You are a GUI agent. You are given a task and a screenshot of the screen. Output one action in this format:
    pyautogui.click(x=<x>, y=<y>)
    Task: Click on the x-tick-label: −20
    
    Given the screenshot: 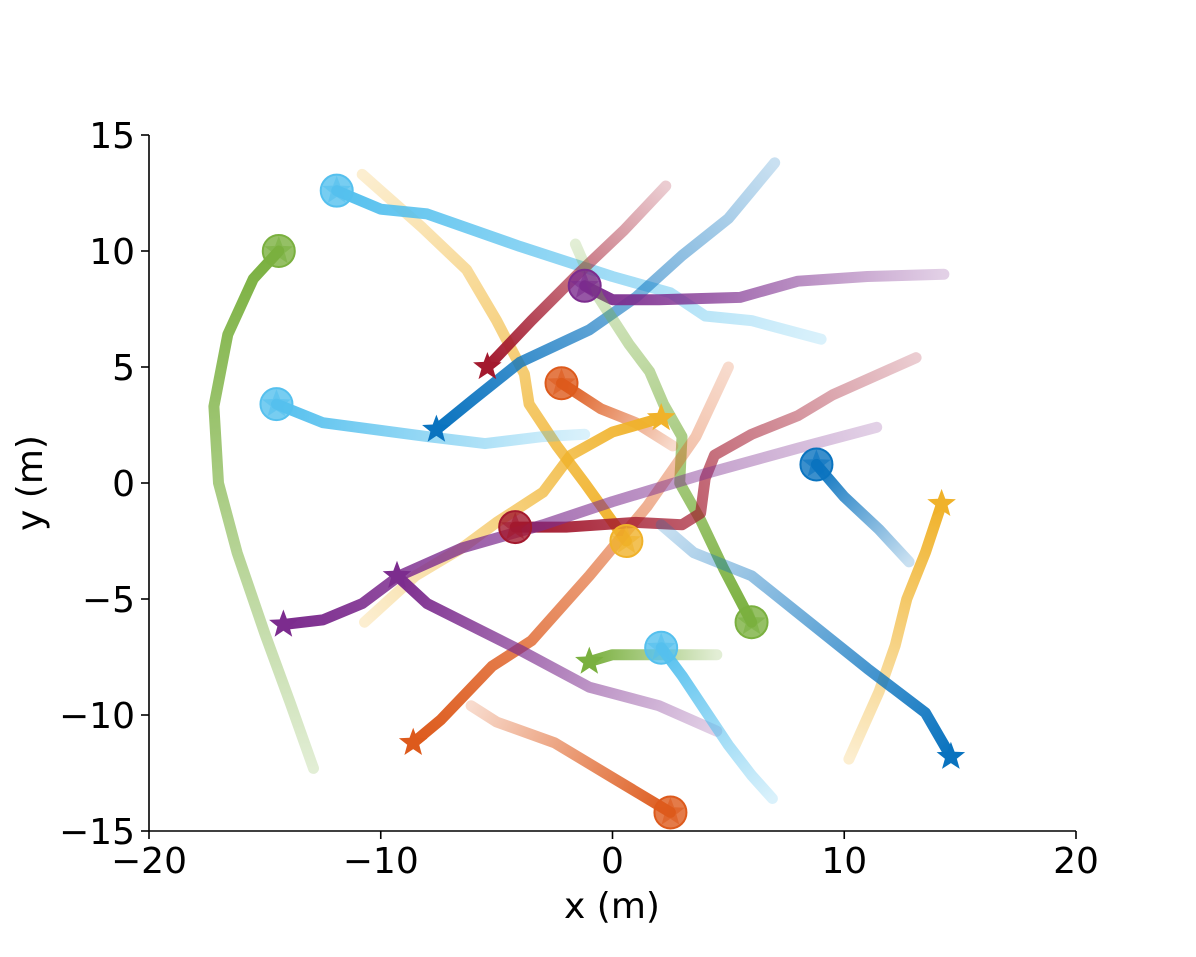 What is the action you would take?
    pyautogui.click(x=149, y=861)
    